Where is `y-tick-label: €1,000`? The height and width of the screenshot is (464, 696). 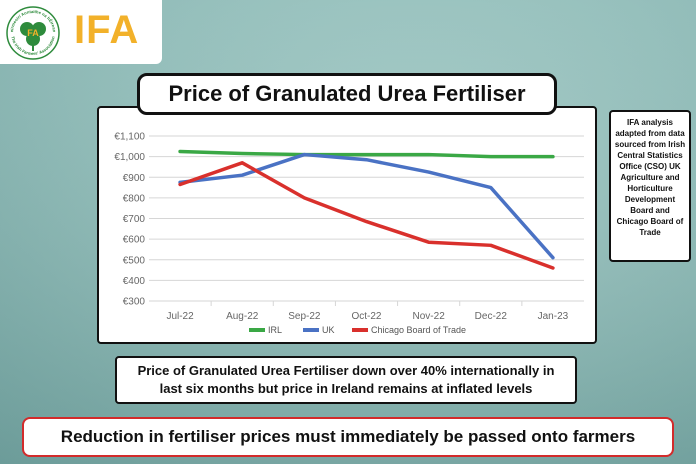 y-tick-label: €1,000 is located at coordinates (129, 157).